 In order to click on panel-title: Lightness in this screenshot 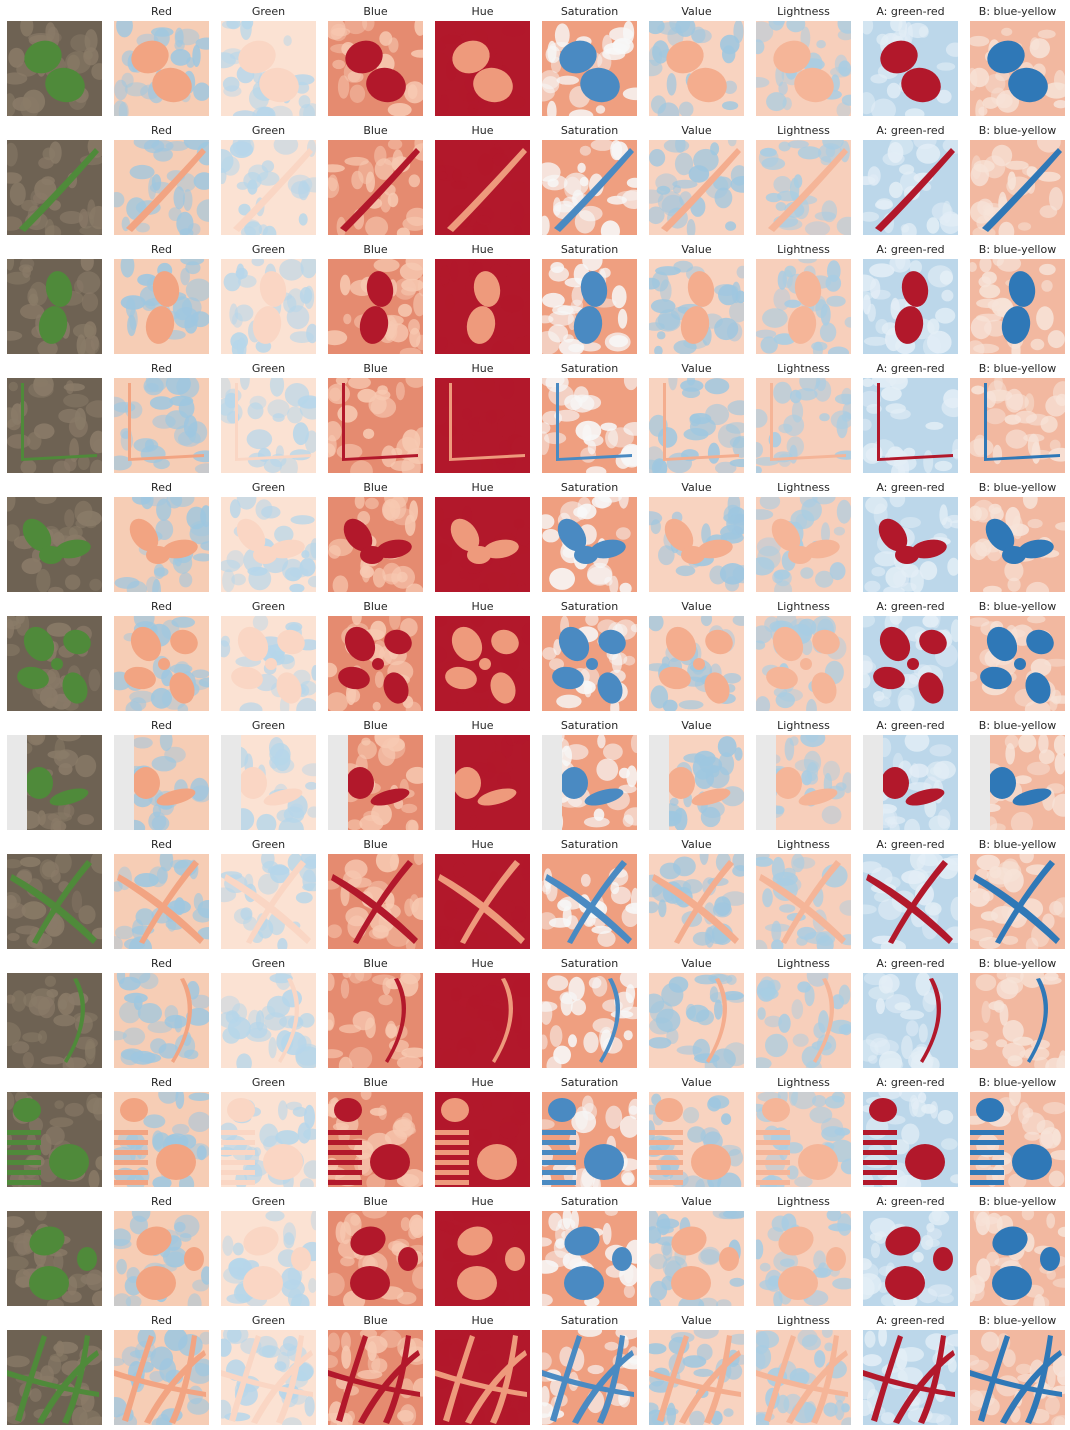, I will do `click(803, 11)`.